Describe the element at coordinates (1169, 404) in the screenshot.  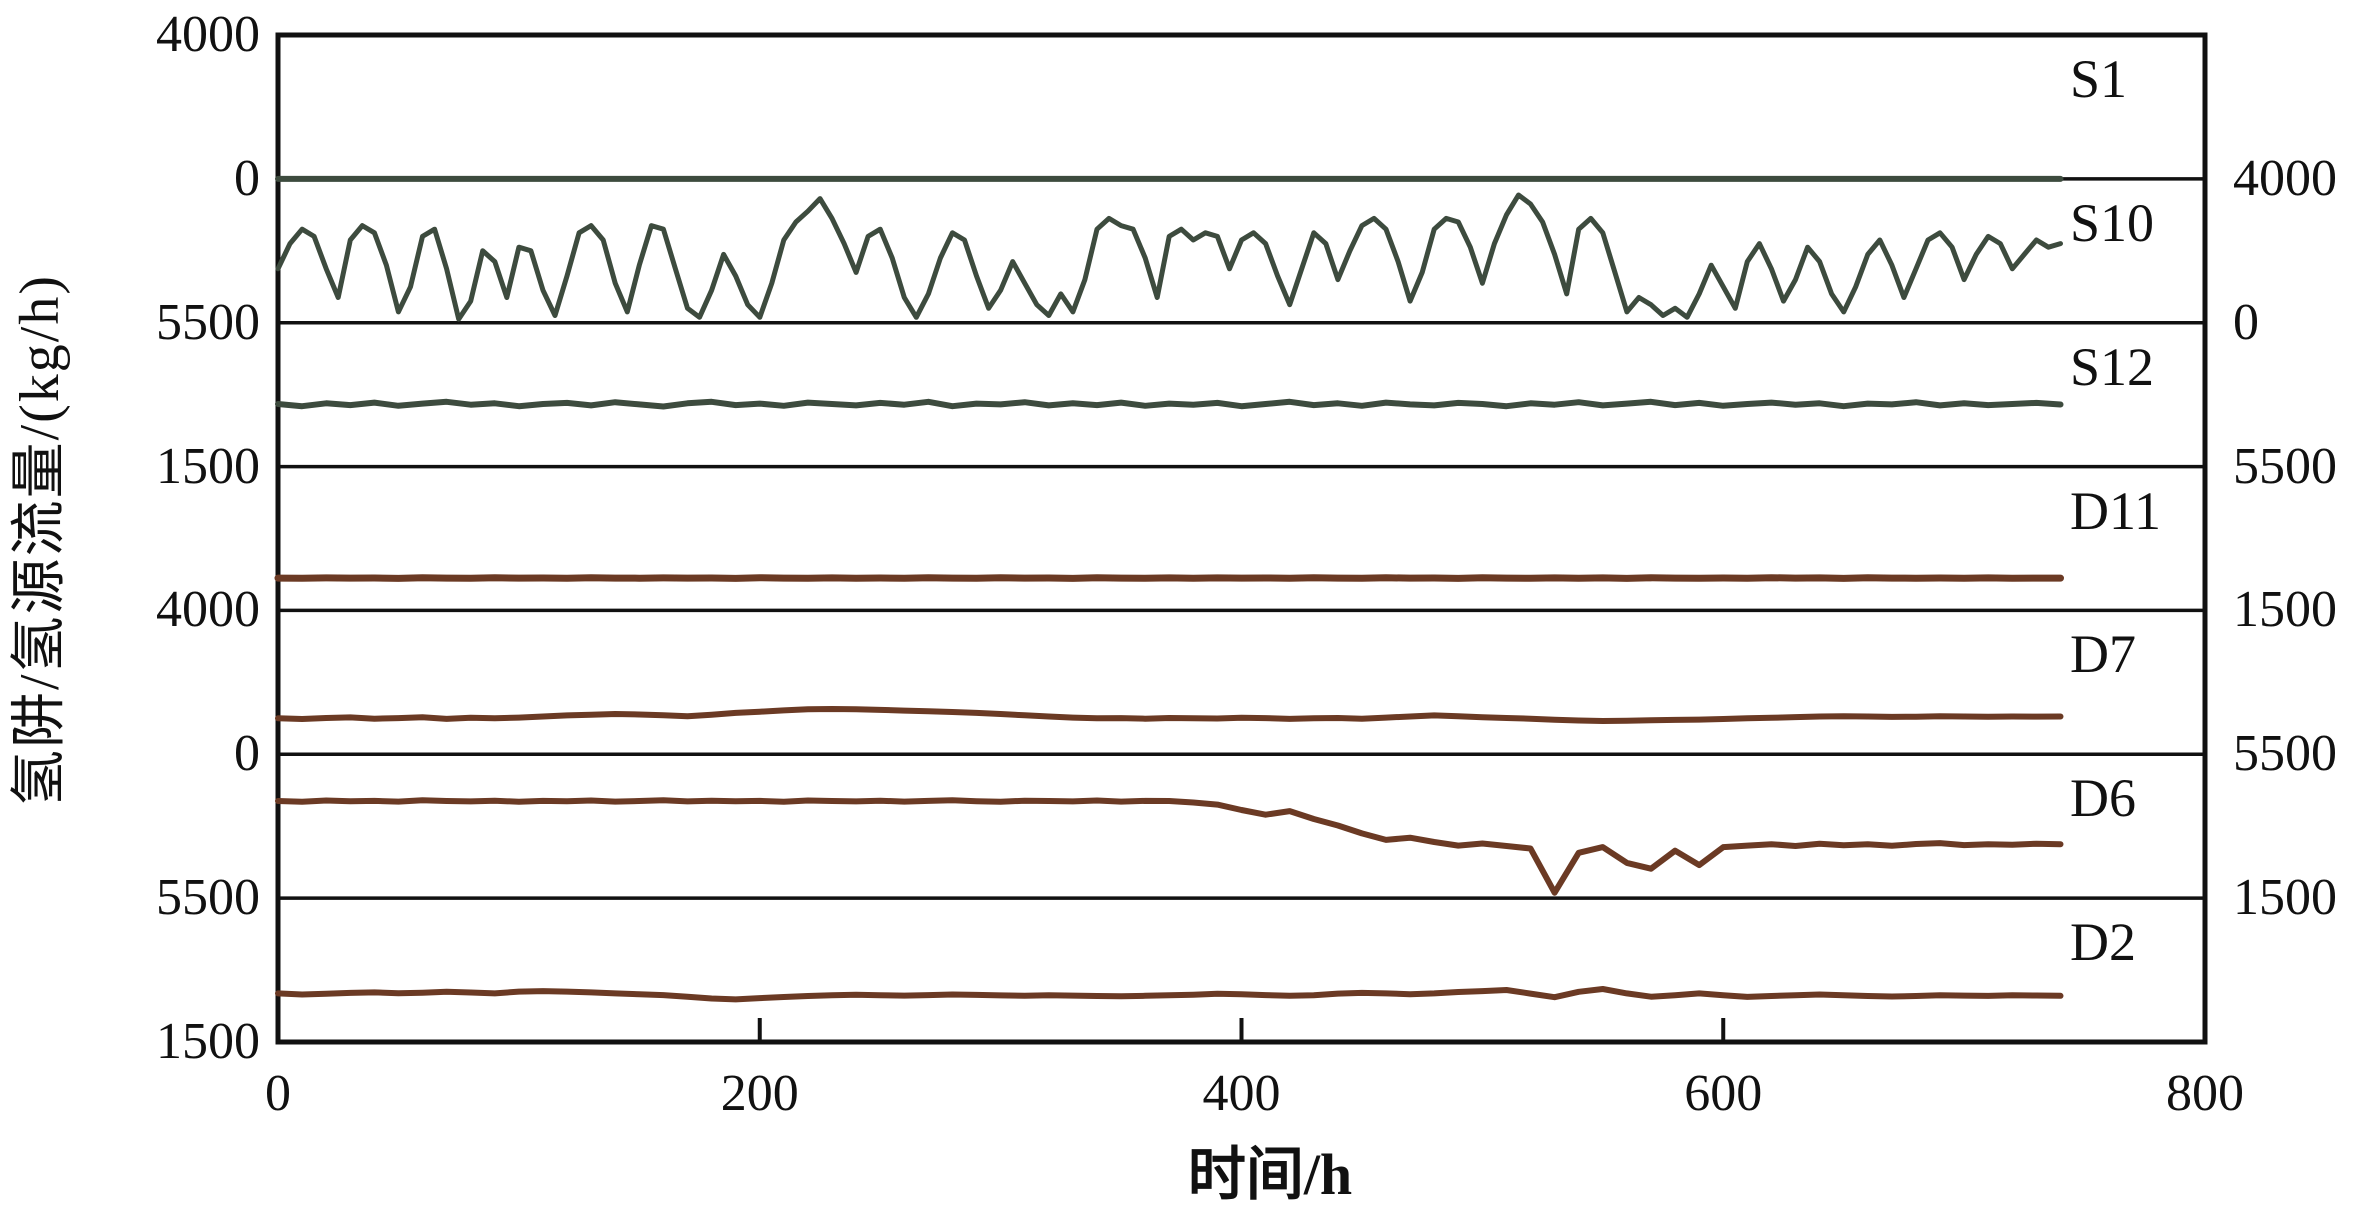
I see `series-line-s12` at that location.